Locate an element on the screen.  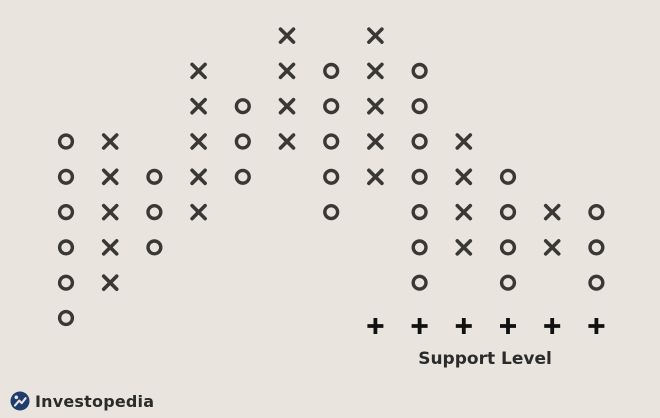
investopedia-logo: Investopedia is located at coordinates (82, 401).